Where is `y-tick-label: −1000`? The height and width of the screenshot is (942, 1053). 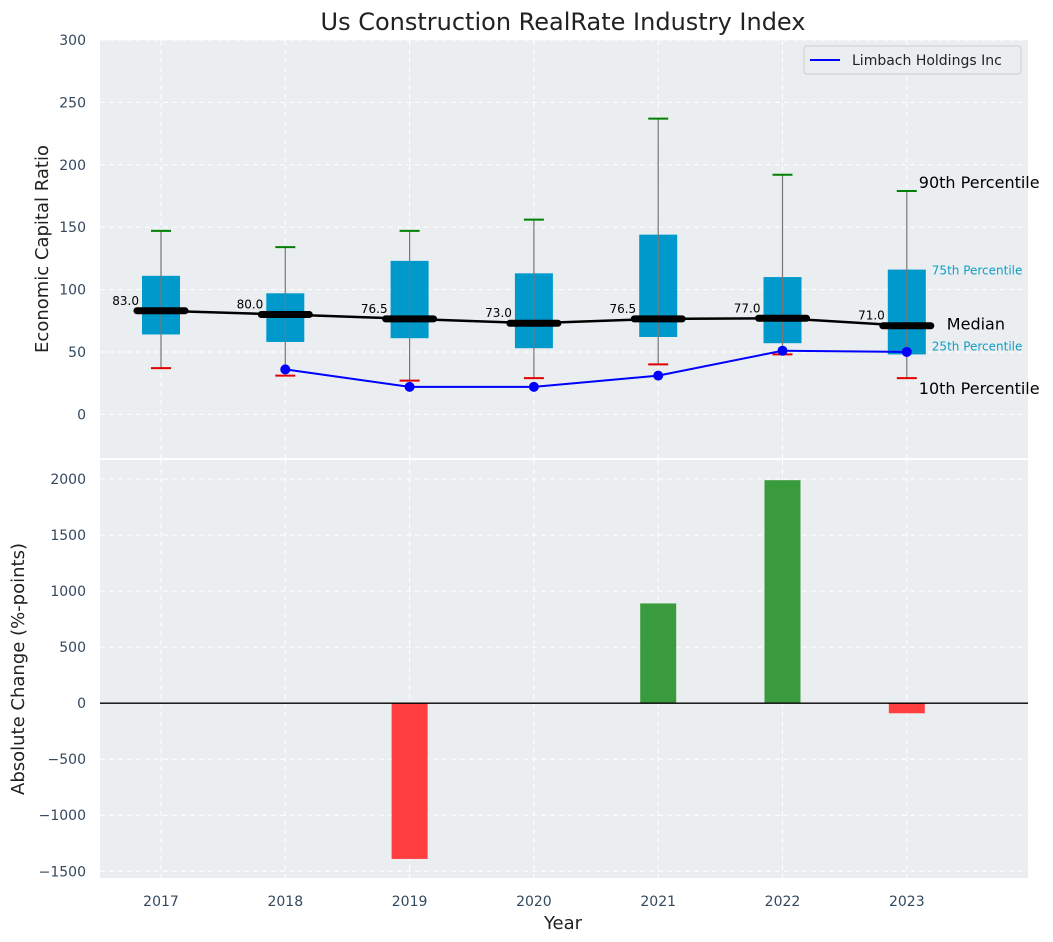 y-tick-label: −1000 is located at coordinates (62, 816).